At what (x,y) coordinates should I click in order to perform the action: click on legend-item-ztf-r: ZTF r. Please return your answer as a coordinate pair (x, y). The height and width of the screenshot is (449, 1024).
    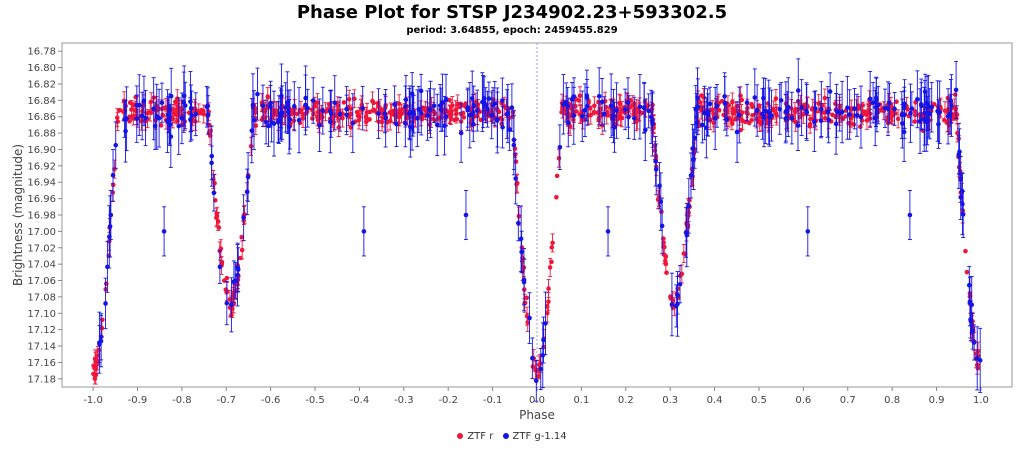
    Looking at the image, I should click on (475, 436).